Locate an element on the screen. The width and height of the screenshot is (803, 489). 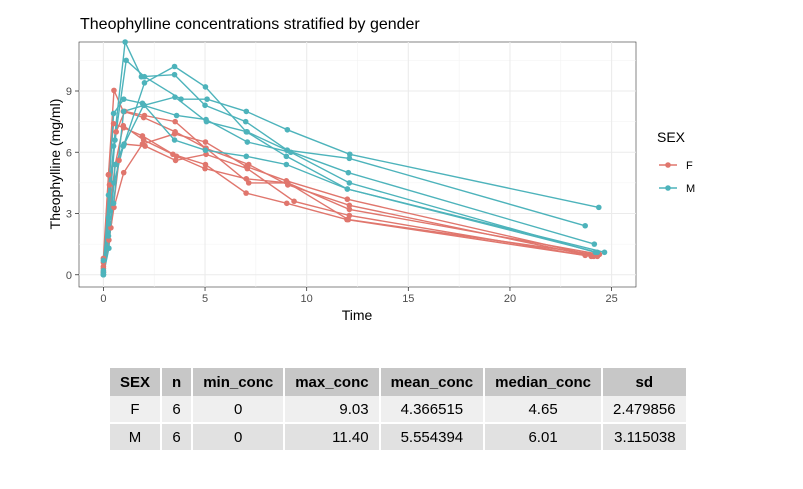
x-tick-label: 25 is located at coordinates (611, 299).